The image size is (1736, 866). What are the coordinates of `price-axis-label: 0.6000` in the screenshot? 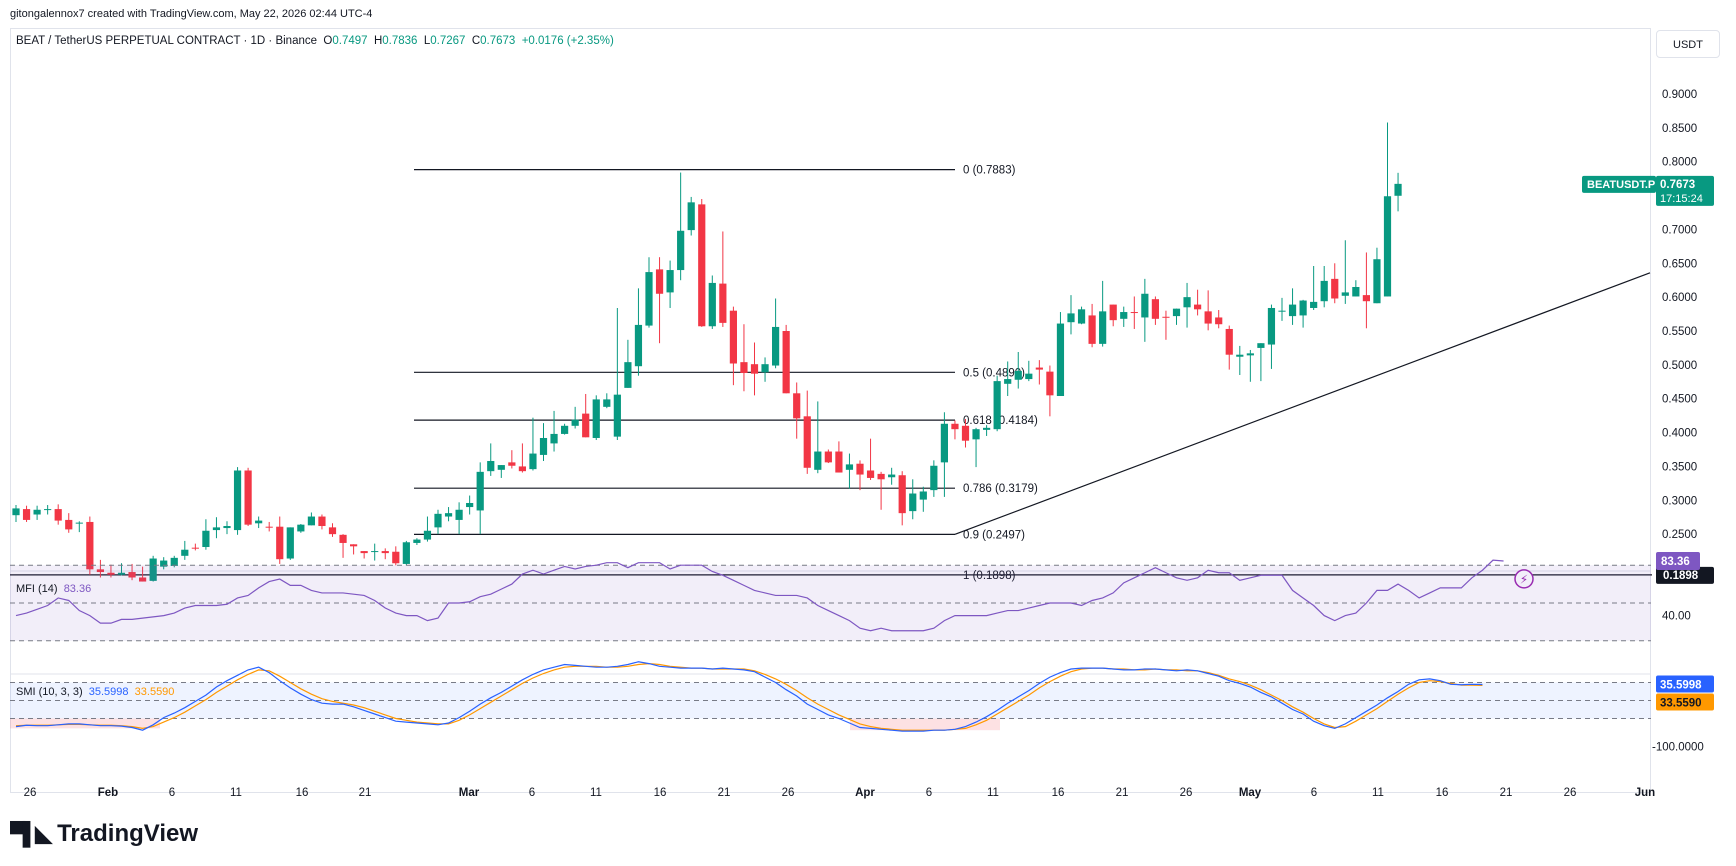 It's located at (1679, 298).